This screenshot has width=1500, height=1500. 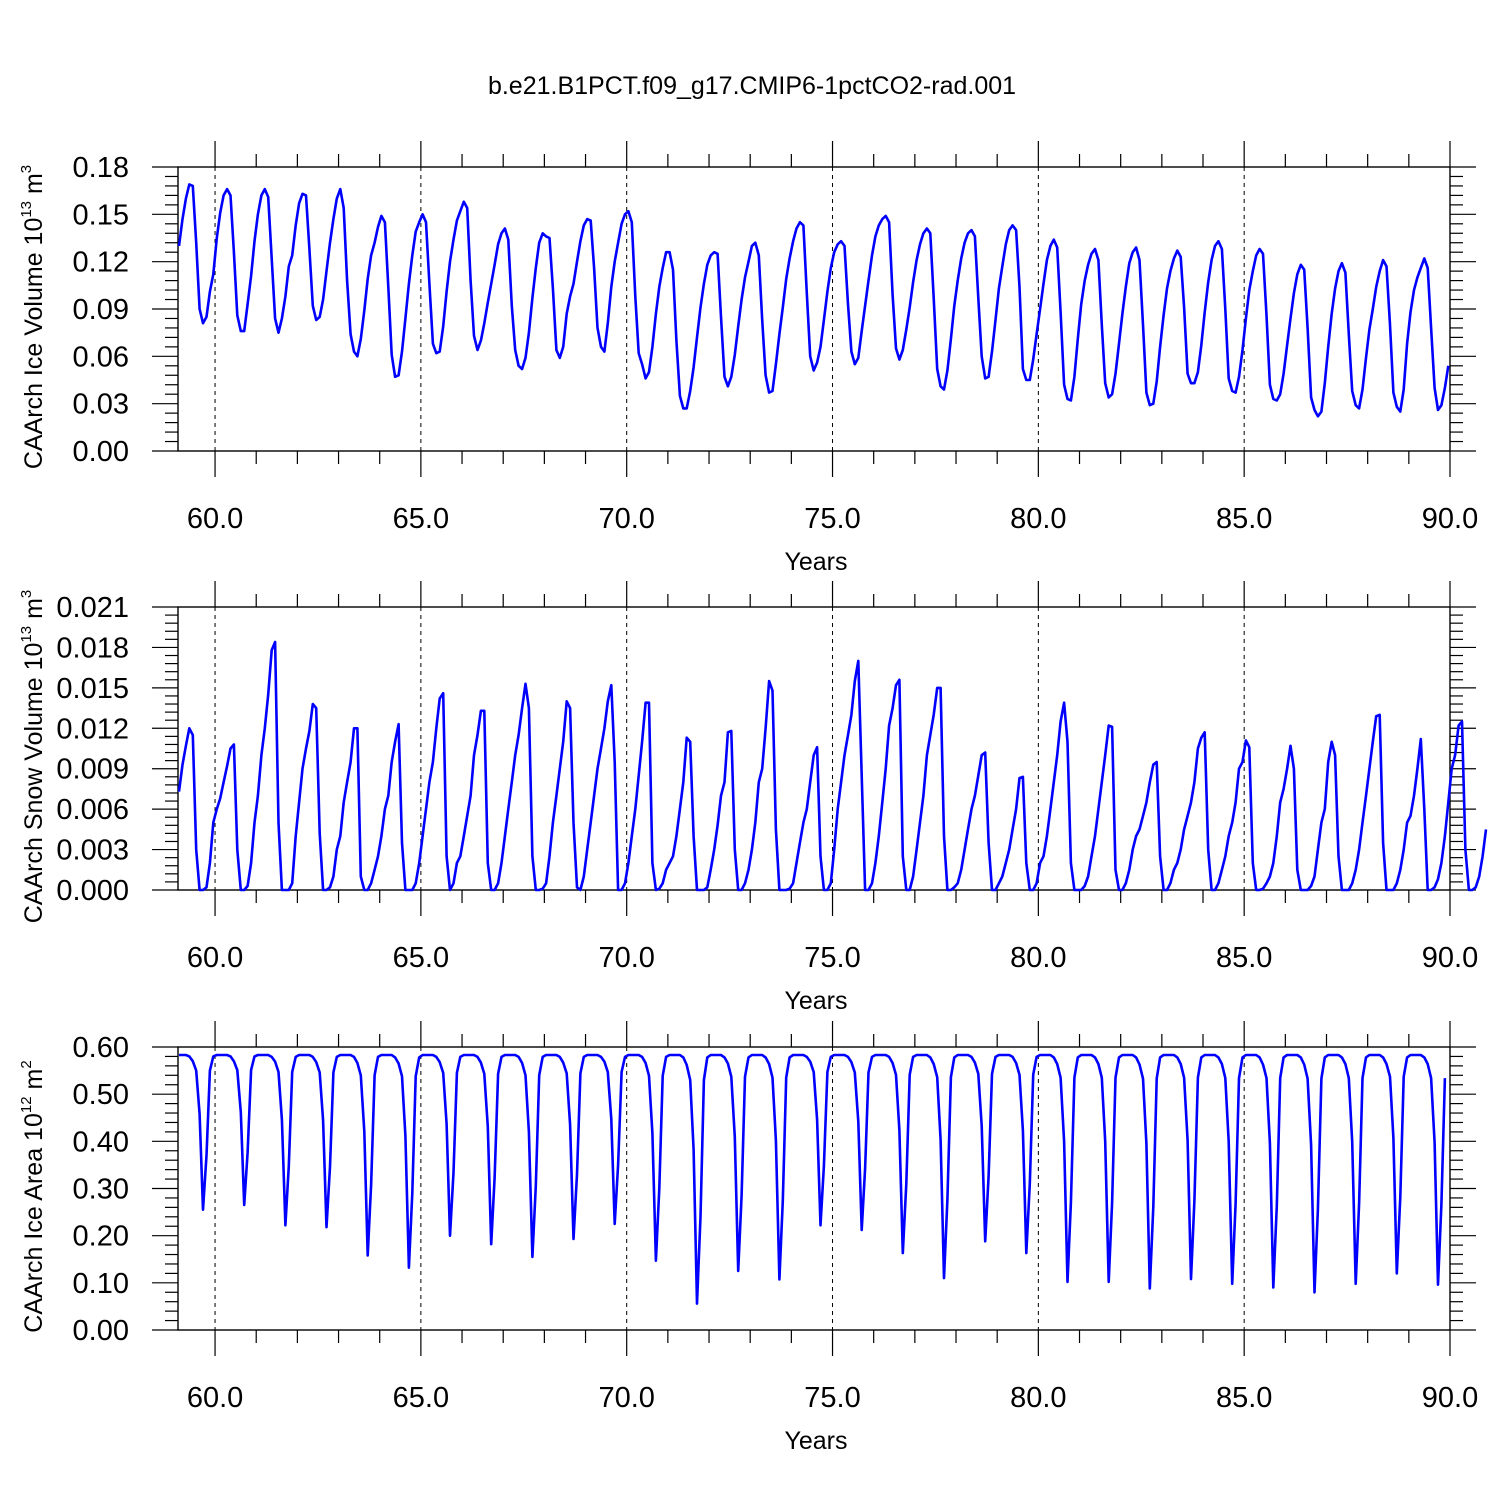 What do you see at coordinates (101, 1095) in the screenshot?
I see `y-tick-label: 0.50` at bounding box center [101, 1095].